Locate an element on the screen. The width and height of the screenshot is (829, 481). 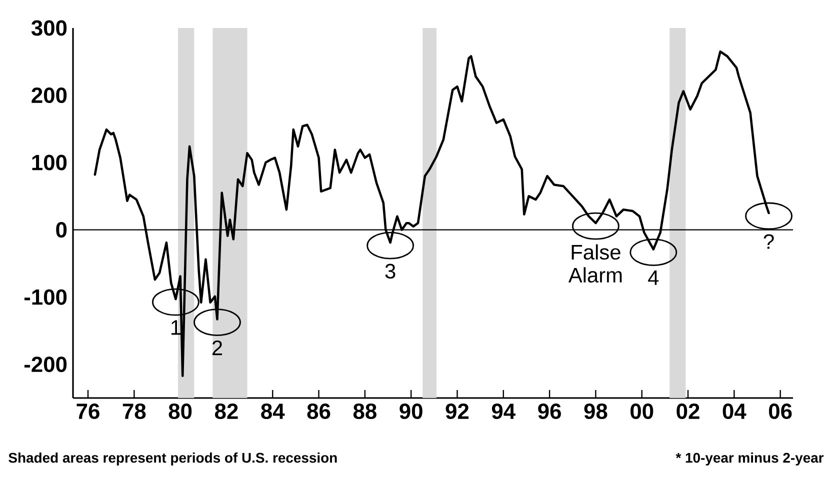
x-tick-label: 06 is located at coordinates (780, 412).